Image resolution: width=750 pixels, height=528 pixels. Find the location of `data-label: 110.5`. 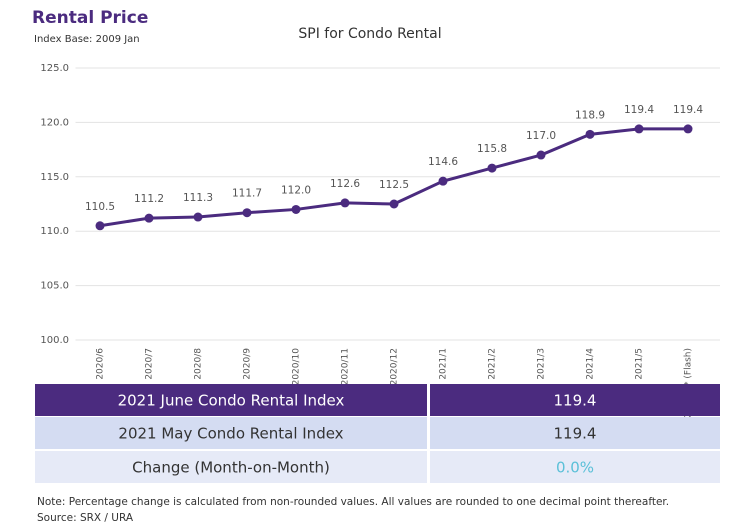

data-label: 110.5 is located at coordinates (100, 207).